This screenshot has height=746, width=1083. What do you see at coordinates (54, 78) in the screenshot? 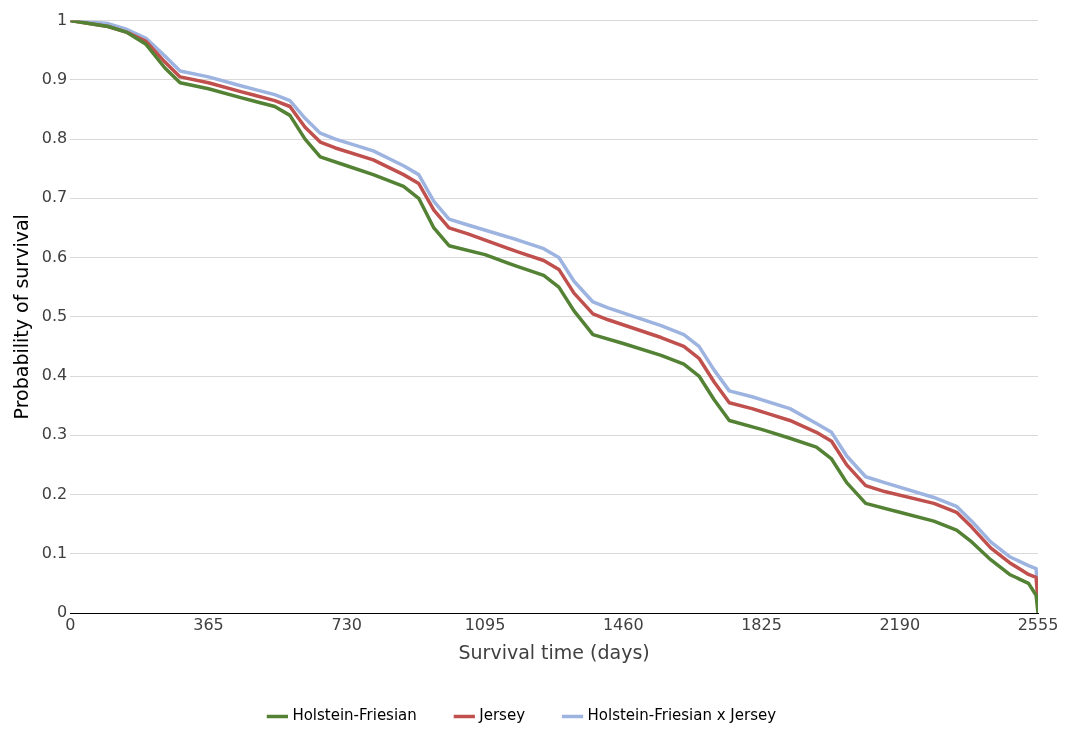
I see `y-tick-label: 0.9` at bounding box center [54, 78].